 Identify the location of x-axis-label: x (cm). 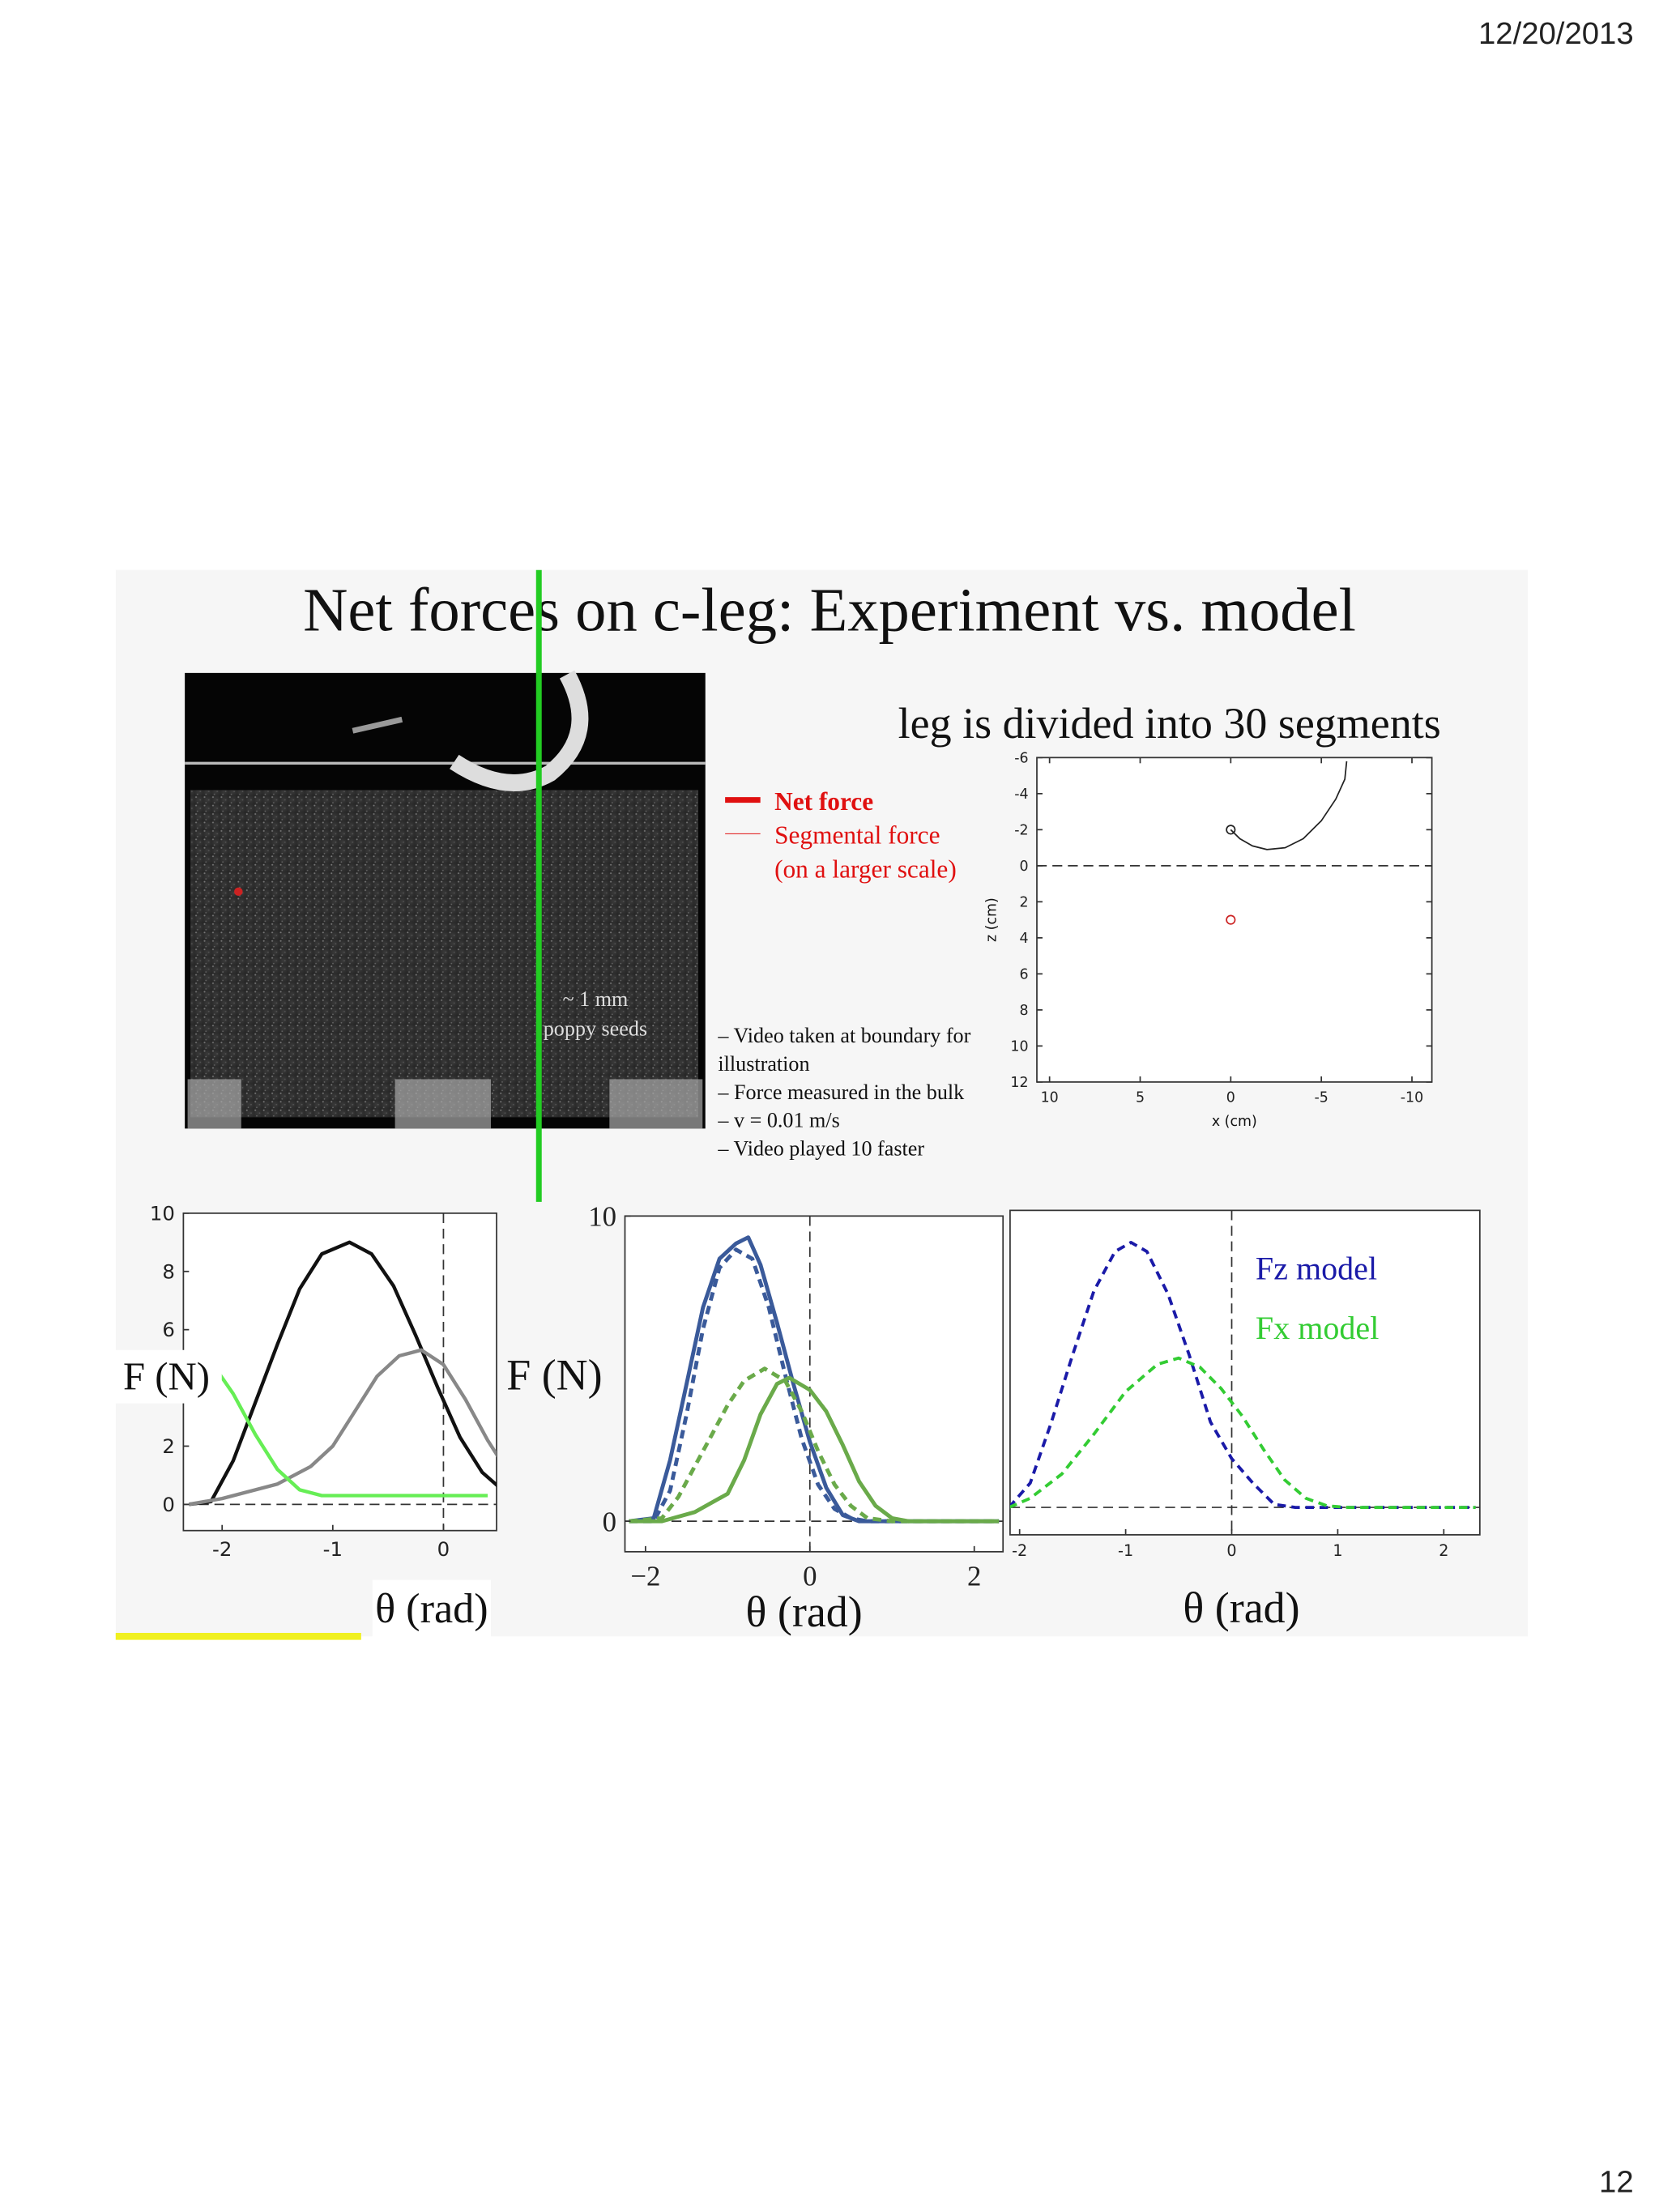
(1234, 1122).